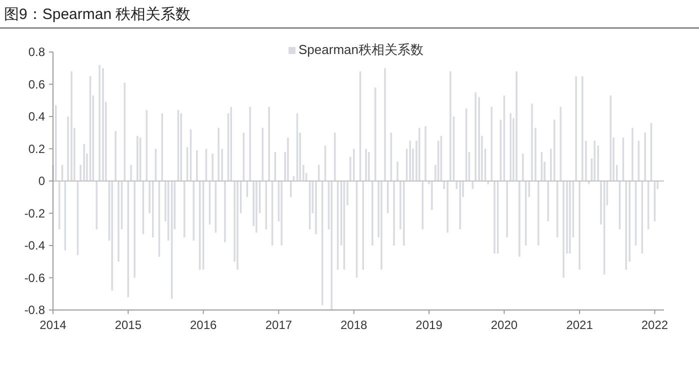  What do you see at coordinates (37, 117) in the screenshot?
I see `y-tick-label: 0.4` at bounding box center [37, 117].